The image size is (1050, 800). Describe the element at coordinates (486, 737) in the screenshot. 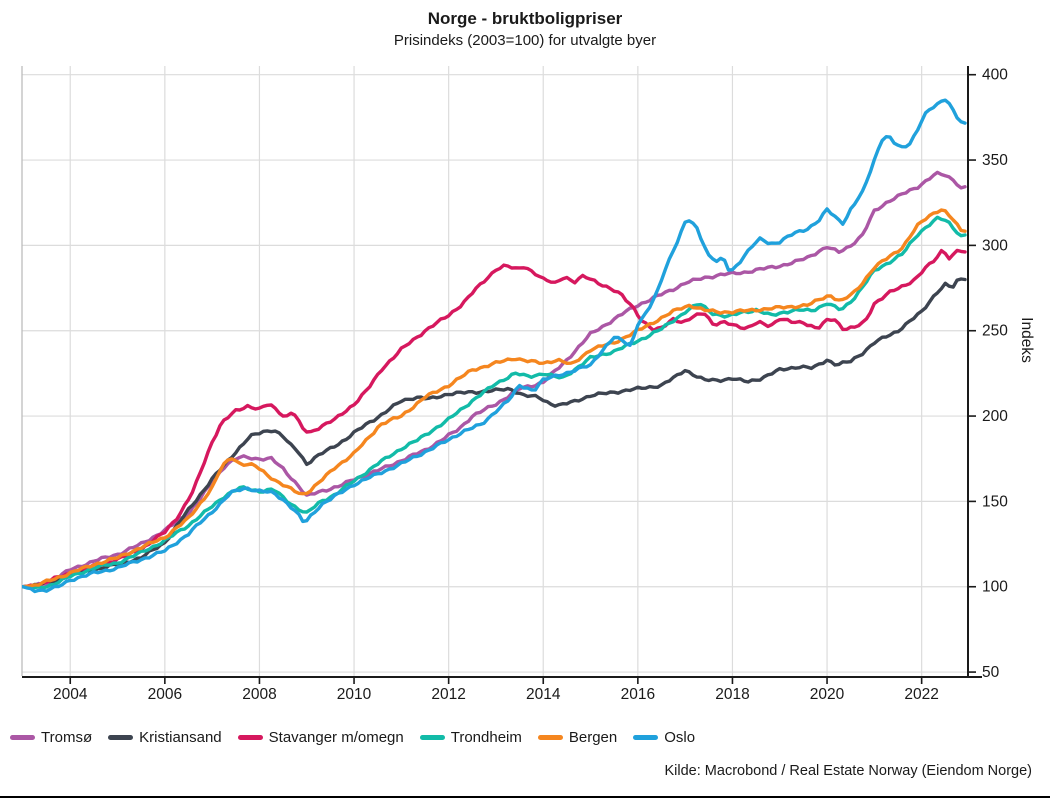

I see `legend-label: Trondheim` at that location.